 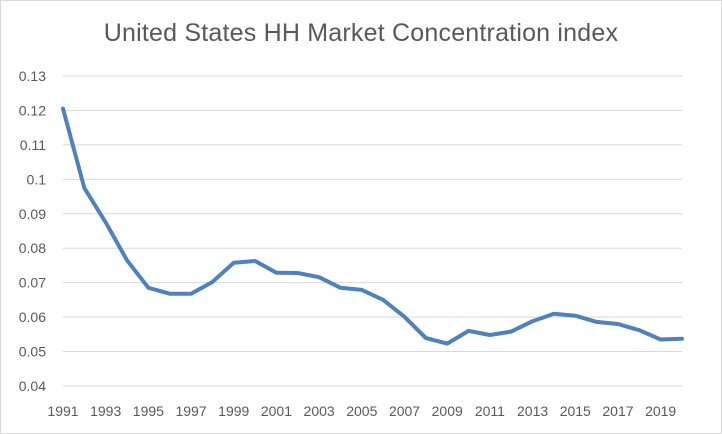 I want to click on x-tick-label: 2015, so click(x=575, y=411).